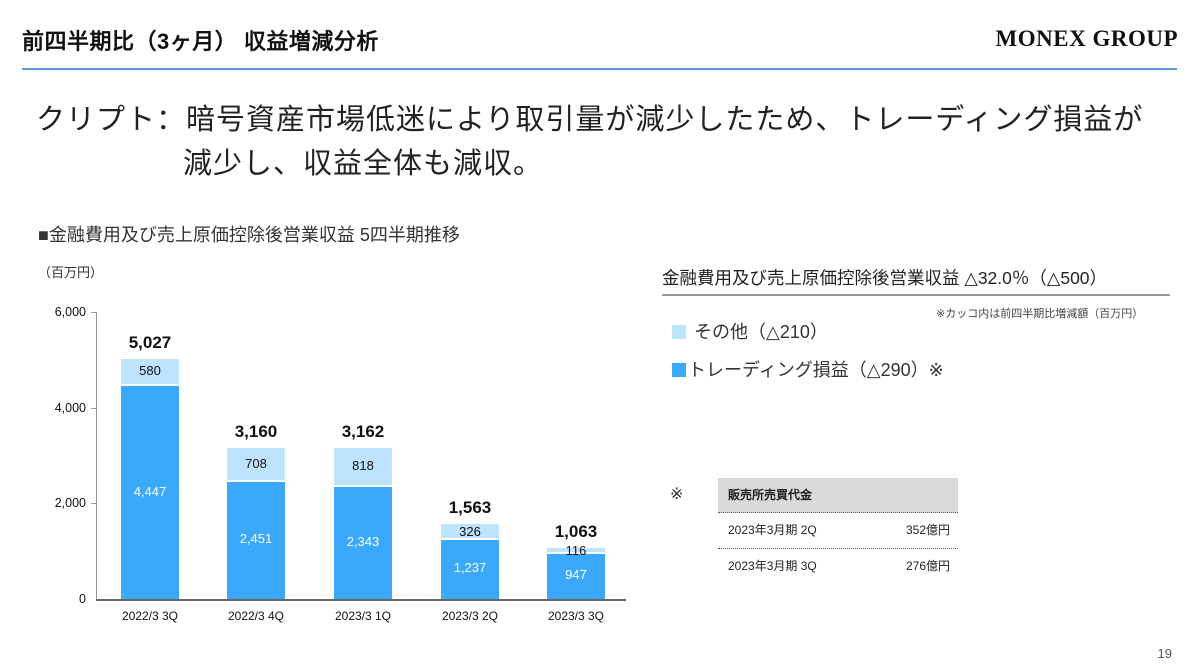 The image size is (1200, 672). What do you see at coordinates (772, 530) in the screenshot?
I see `row-period: 2023年3月期 2Q` at bounding box center [772, 530].